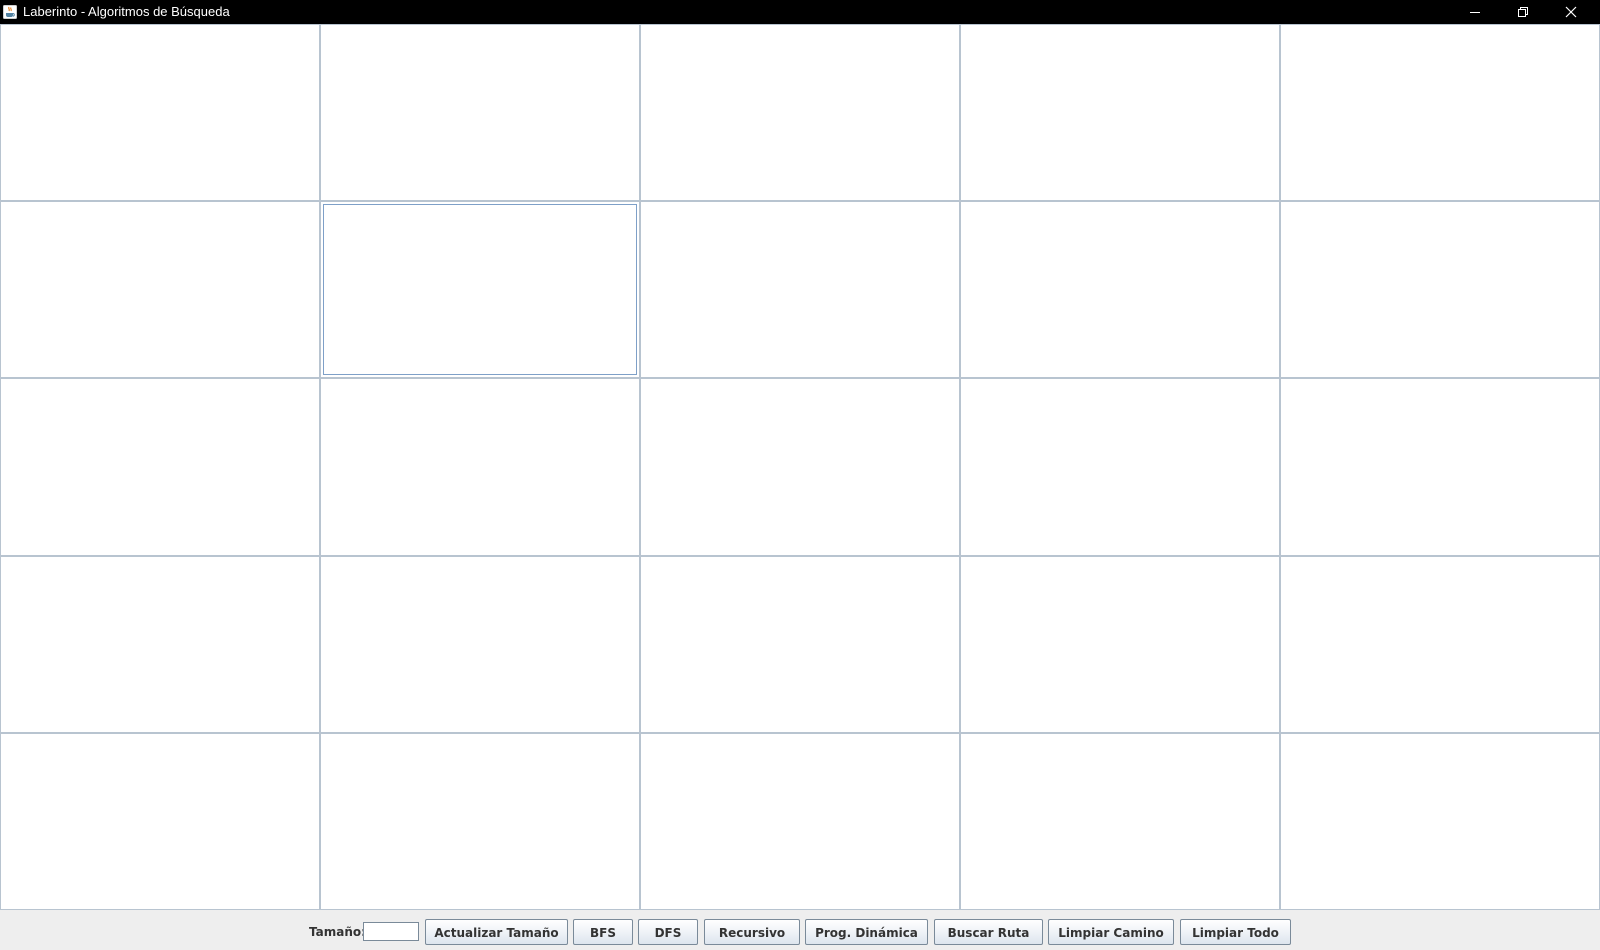  What do you see at coordinates (668, 932) in the screenshot?
I see `dfs-button: DFS` at bounding box center [668, 932].